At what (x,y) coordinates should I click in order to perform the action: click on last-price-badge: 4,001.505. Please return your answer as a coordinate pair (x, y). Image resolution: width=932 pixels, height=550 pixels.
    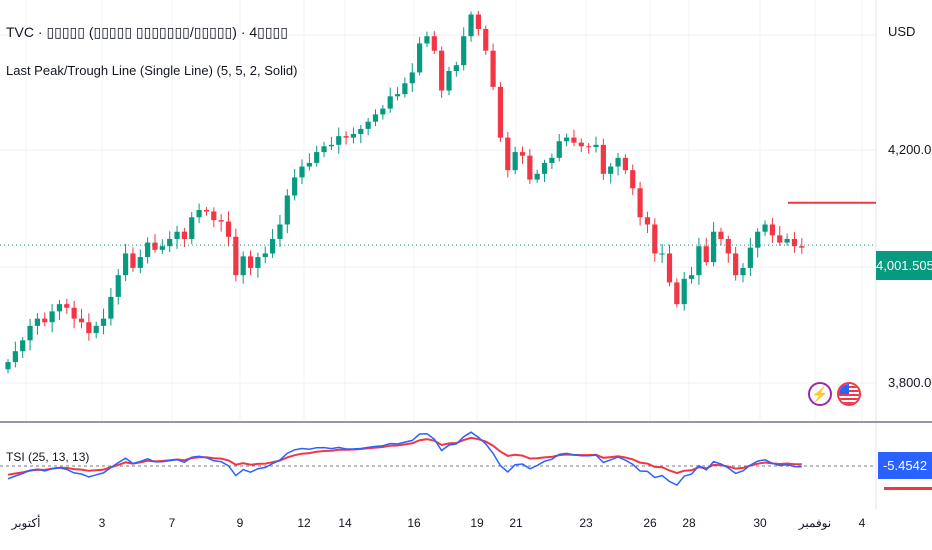
    Looking at the image, I should click on (904, 265).